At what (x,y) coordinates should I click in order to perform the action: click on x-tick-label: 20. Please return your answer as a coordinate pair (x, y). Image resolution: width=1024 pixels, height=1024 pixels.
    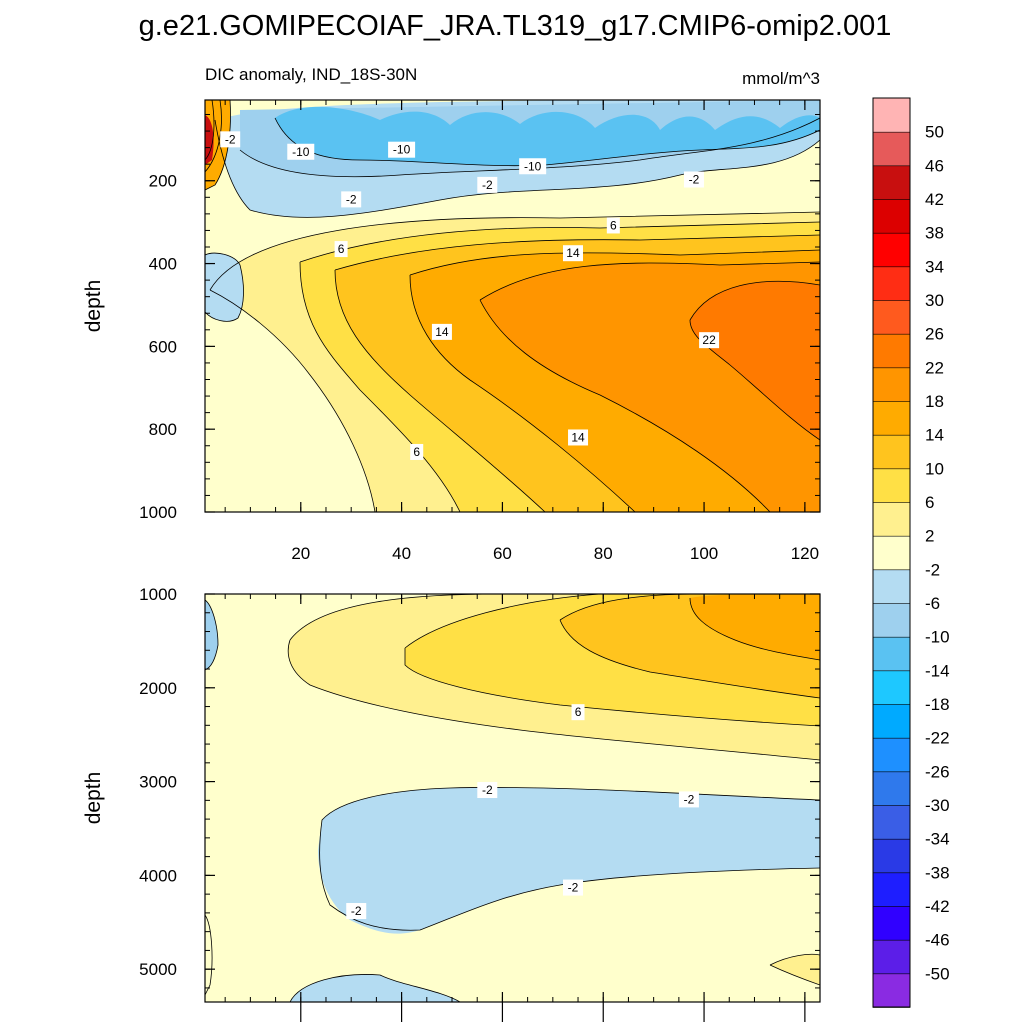
    Looking at the image, I should click on (300, 553).